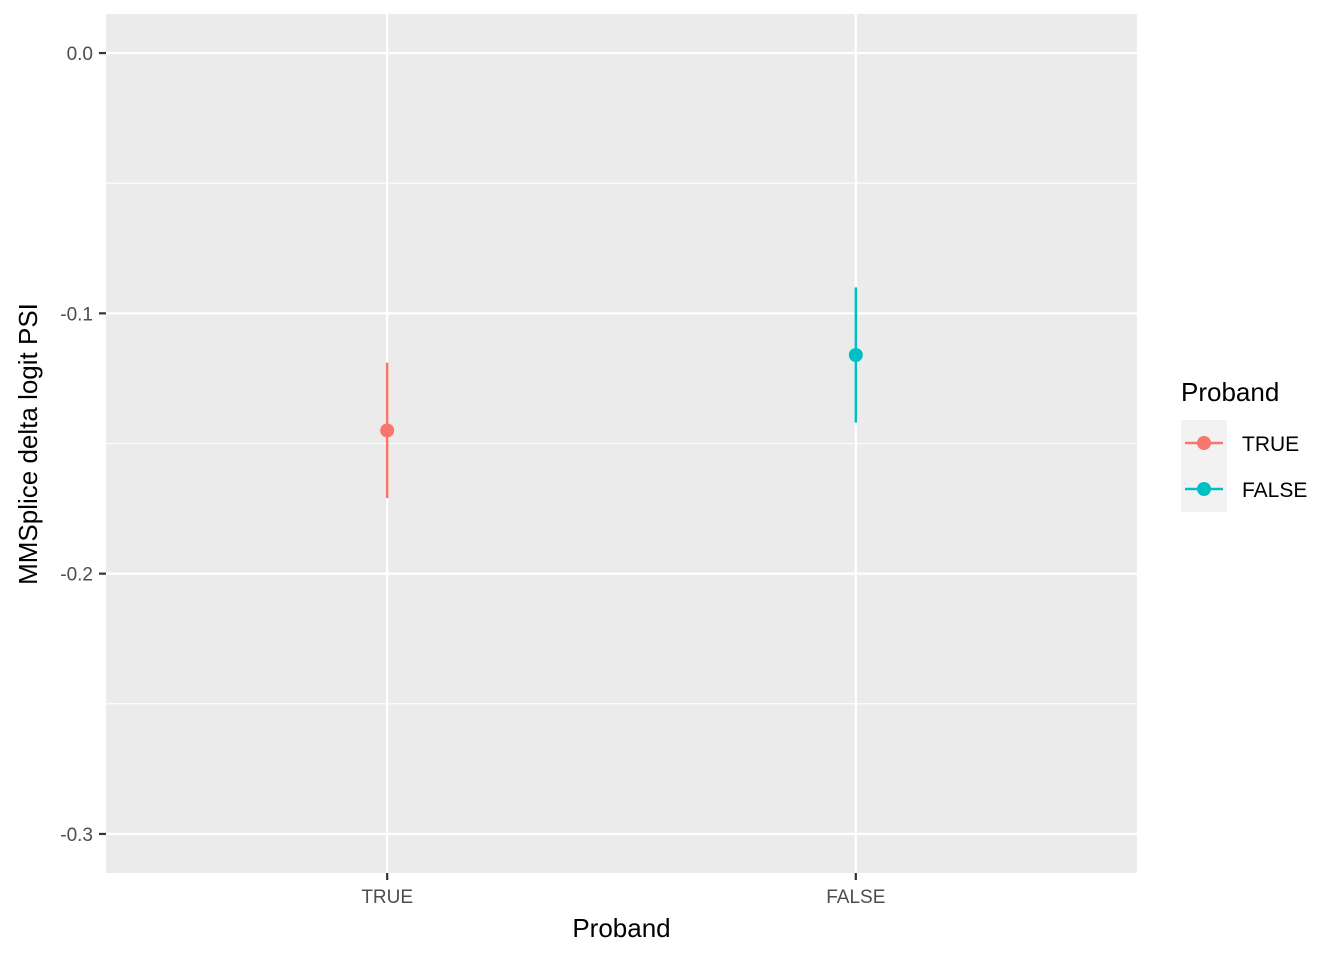 Image resolution: width=1344 pixels, height=960 pixels. I want to click on point-false, so click(855, 354).